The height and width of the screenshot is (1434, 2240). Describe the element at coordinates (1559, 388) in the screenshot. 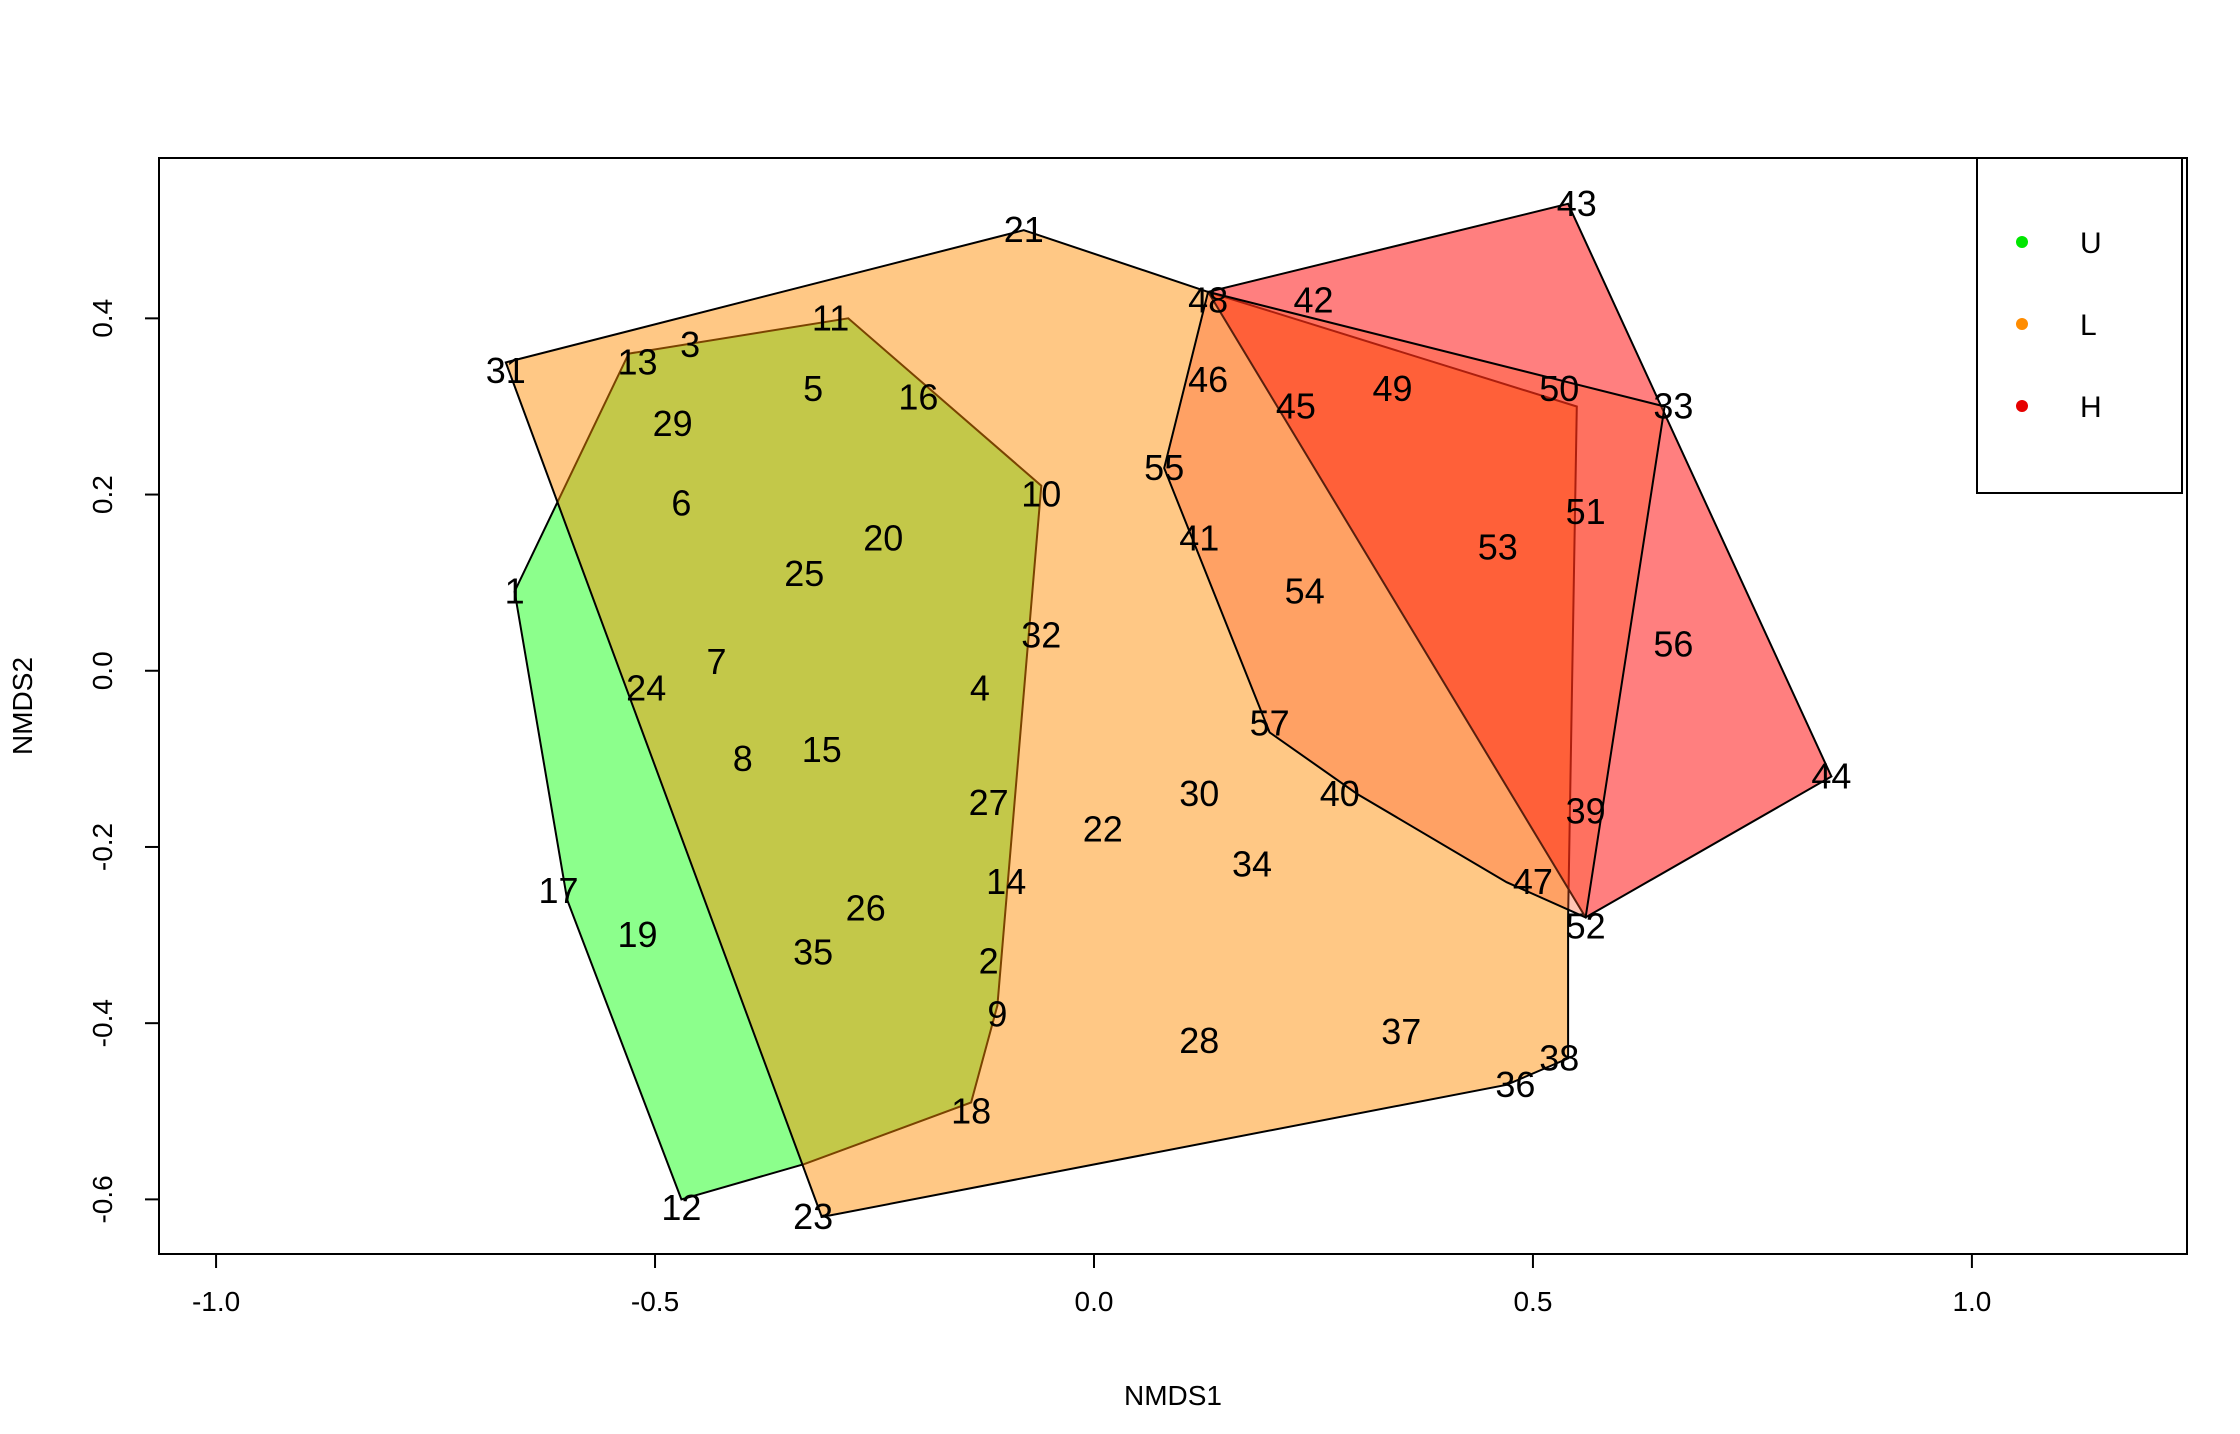

I see `point-label-50: 50` at that location.